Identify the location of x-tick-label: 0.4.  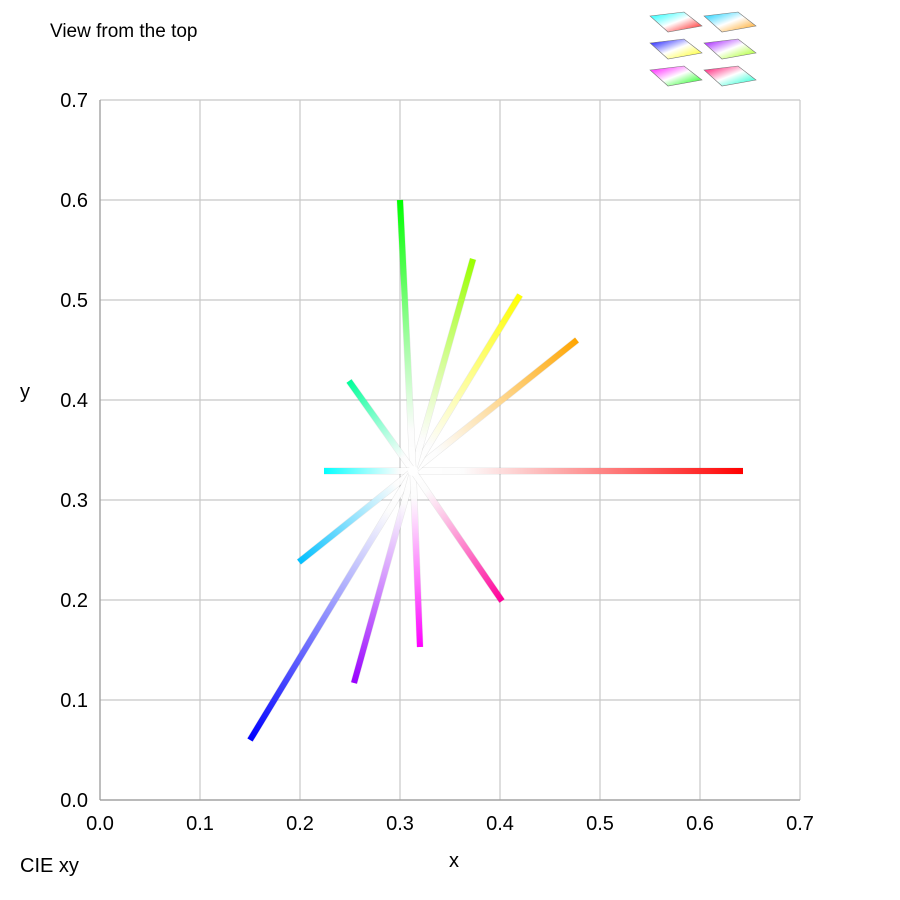
(500, 824).